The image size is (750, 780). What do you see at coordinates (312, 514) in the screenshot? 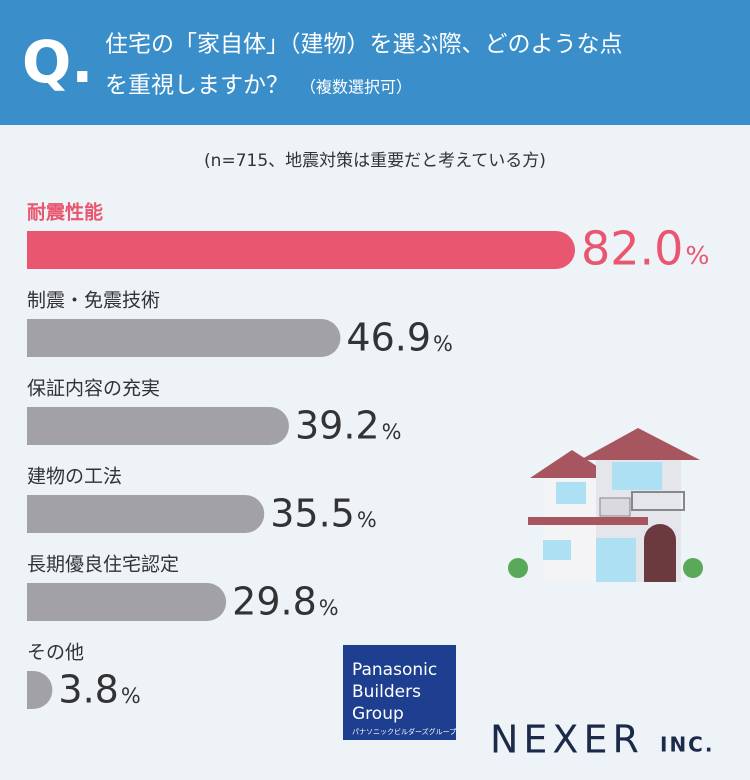
I see `value-label: 35.5` at bounding box center [312, 514].